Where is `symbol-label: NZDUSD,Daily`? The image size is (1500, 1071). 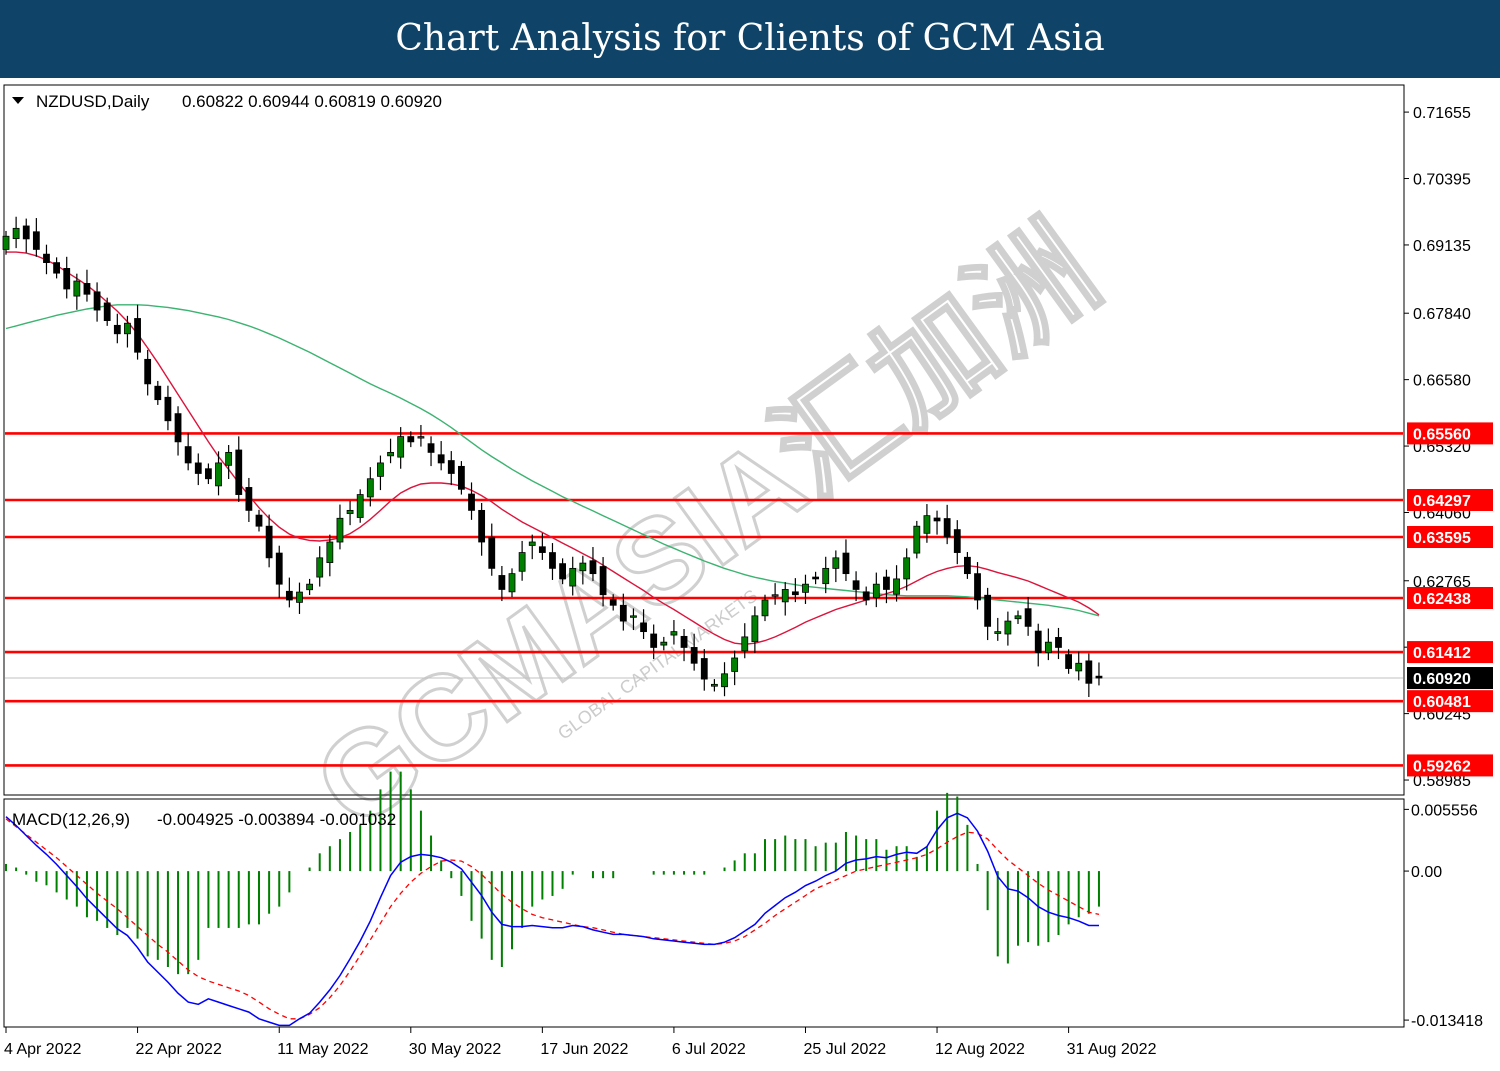 symbol-label: NZDUSD,Daily is located at coordinates (93, 101).